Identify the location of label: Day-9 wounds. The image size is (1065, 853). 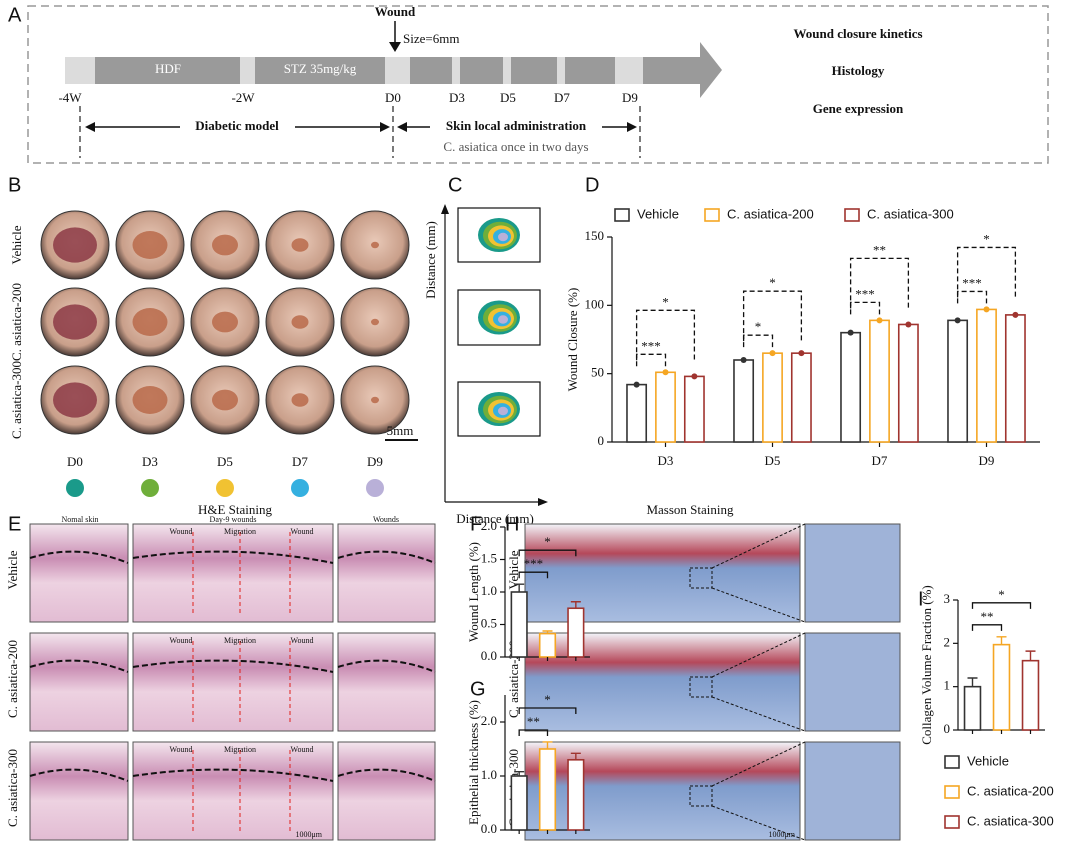
(233, 519).